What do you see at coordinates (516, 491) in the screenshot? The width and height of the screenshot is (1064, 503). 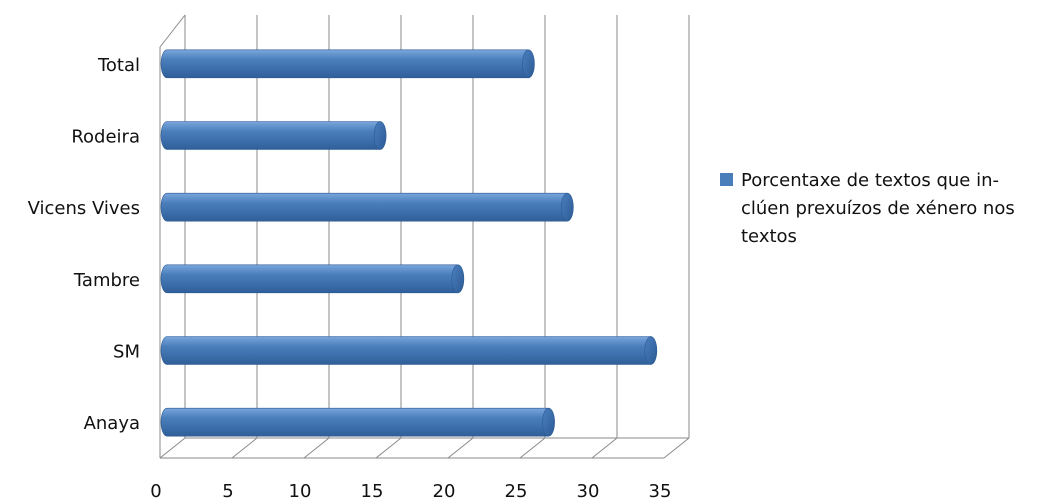 I see `x-tick-label: 25` at bounding box center [516, 491].